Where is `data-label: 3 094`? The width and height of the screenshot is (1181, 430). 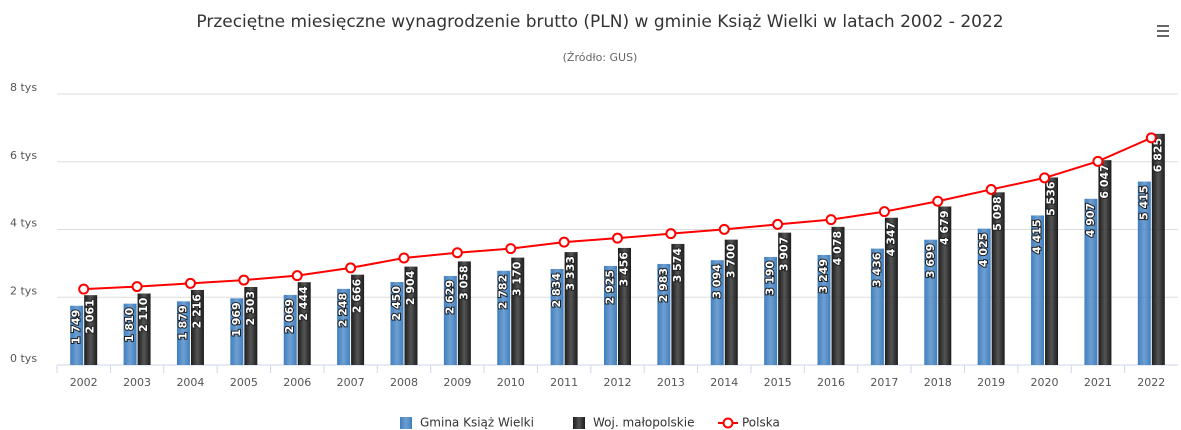 data-label: 3 094 is located at coordinates (716, 281).